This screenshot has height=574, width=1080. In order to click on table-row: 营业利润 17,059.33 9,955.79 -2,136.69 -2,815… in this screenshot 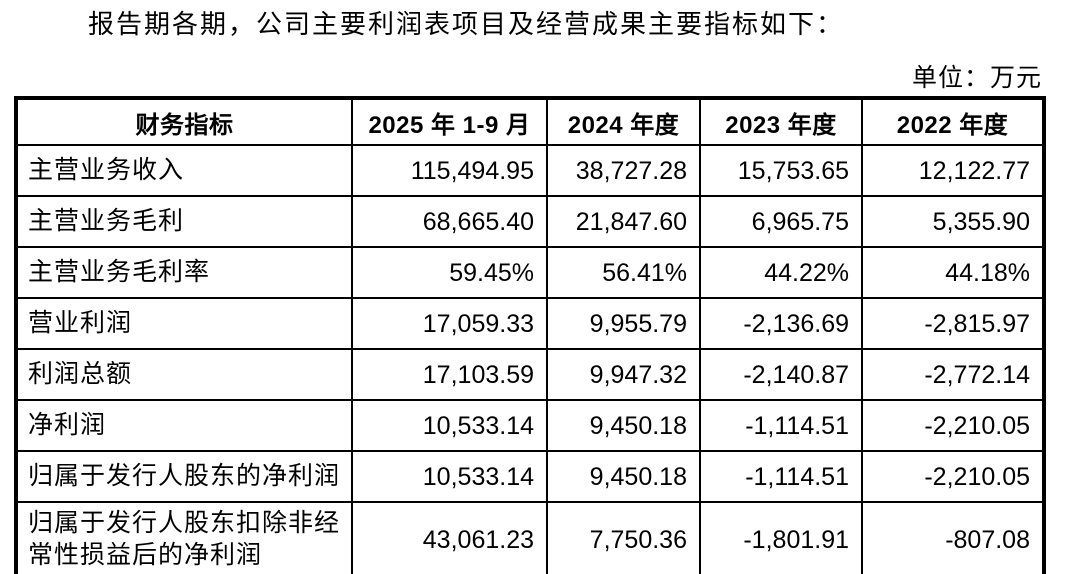, I will do `click(530, 323)`.